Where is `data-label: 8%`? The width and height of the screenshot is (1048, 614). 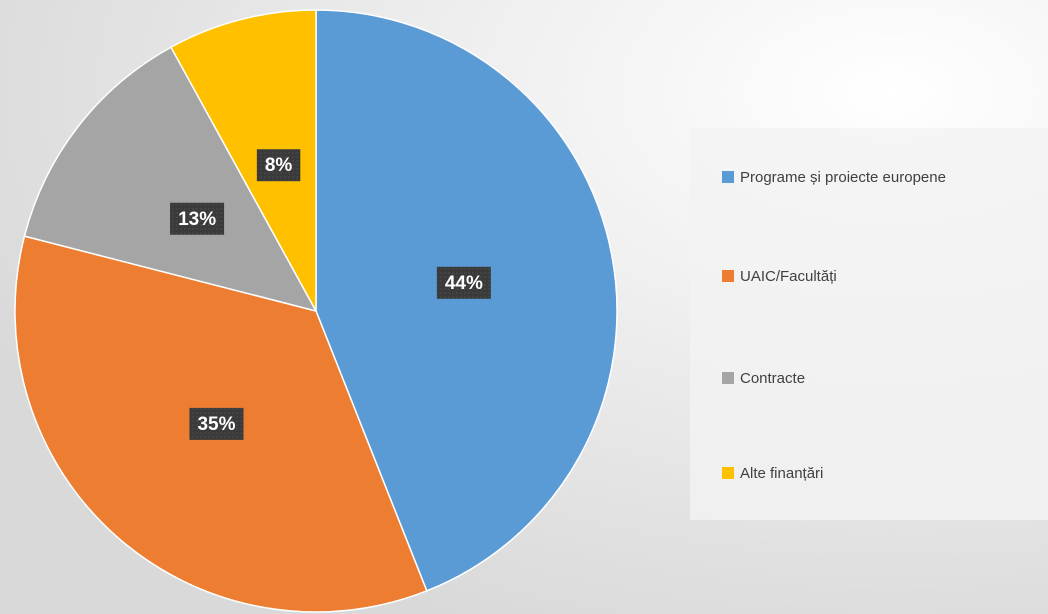
data-label: 8% is located at coordinates (279, 165).